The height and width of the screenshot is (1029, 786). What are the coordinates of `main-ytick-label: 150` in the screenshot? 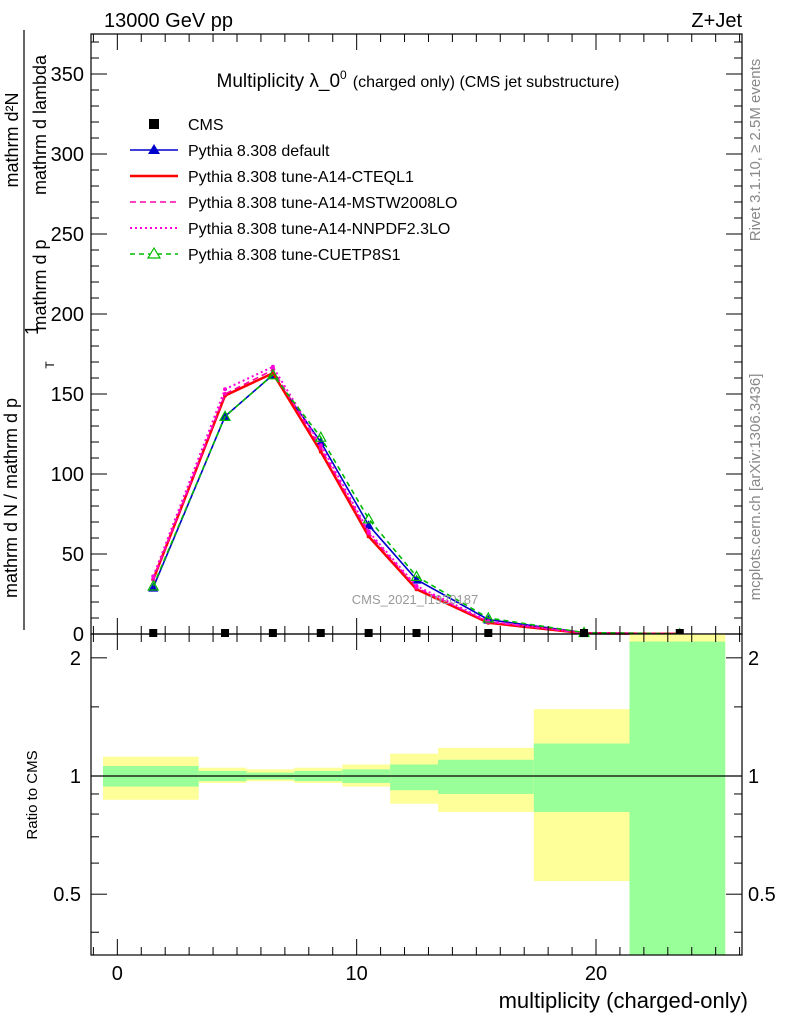 It's located at (67, 395).